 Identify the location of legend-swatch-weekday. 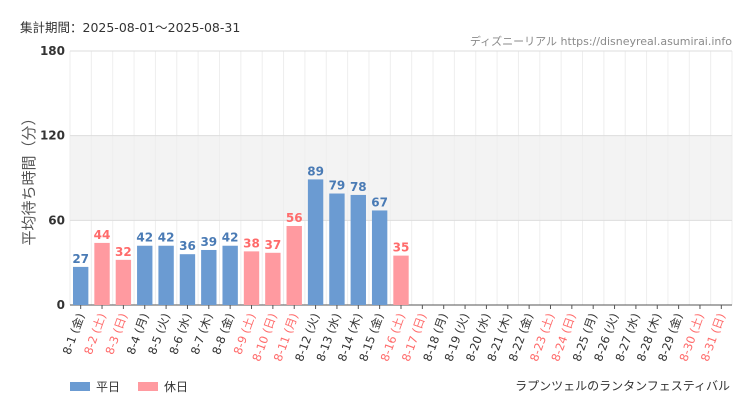
(80, 386).